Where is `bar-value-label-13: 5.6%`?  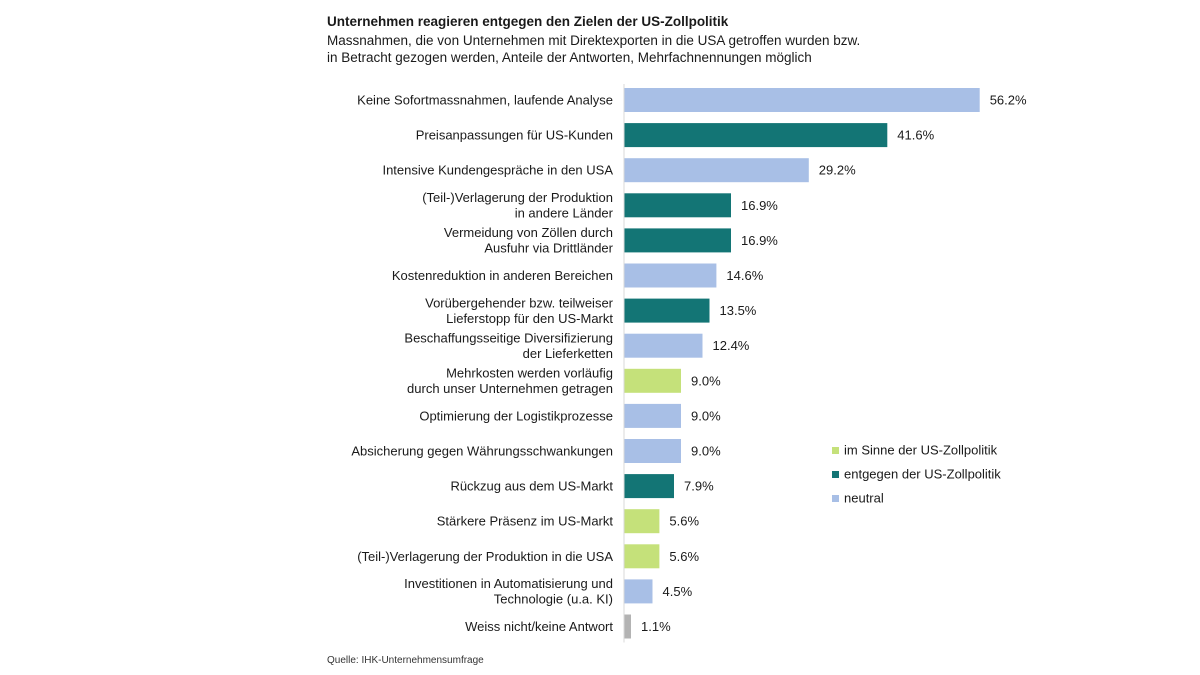
bar-value-label-13: 5.6% is located at coordinates (684, 556).